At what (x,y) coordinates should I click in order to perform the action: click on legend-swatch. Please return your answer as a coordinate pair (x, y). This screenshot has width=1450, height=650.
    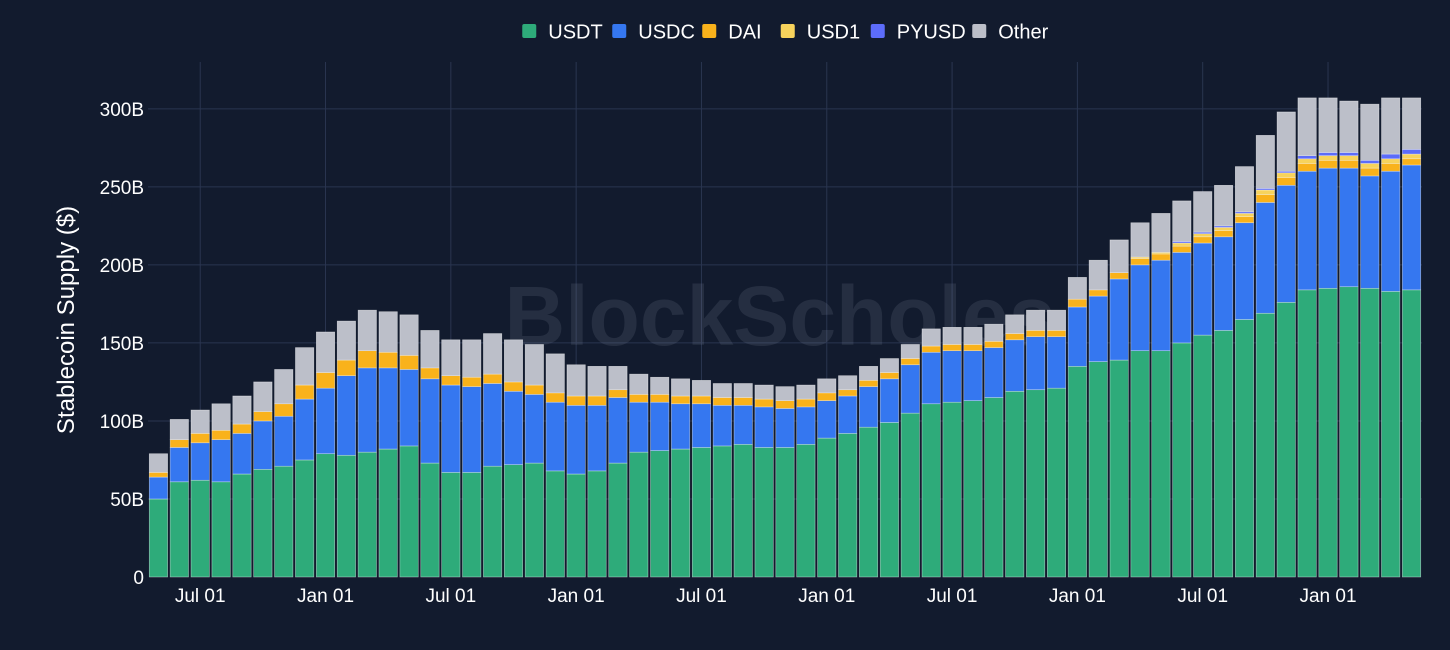
    Looking at the image, I should click on (529, 31).